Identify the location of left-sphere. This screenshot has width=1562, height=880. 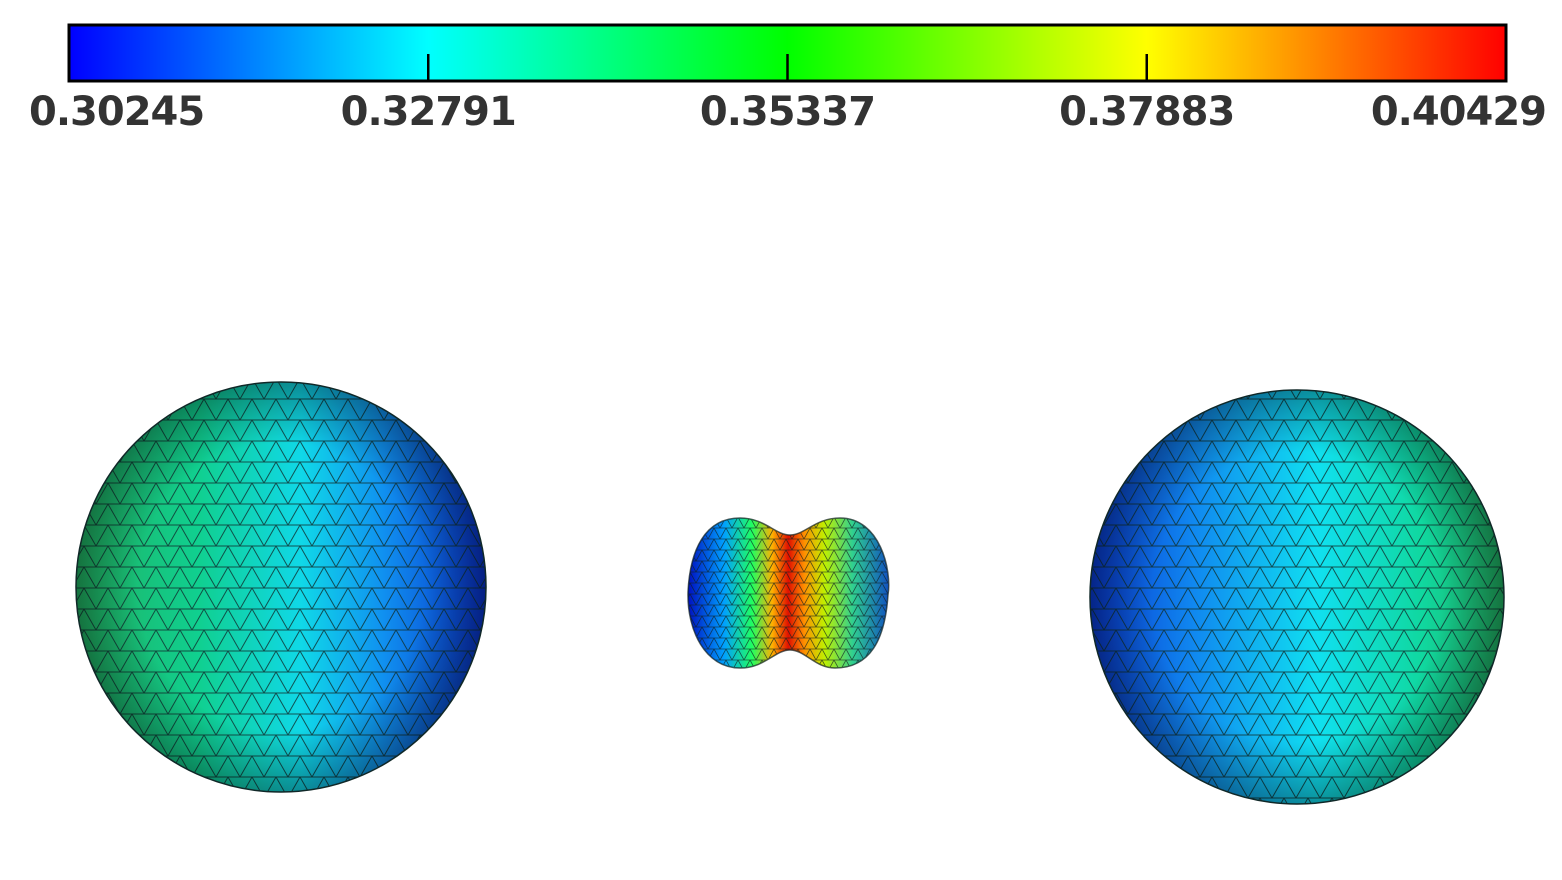
(281, 587).